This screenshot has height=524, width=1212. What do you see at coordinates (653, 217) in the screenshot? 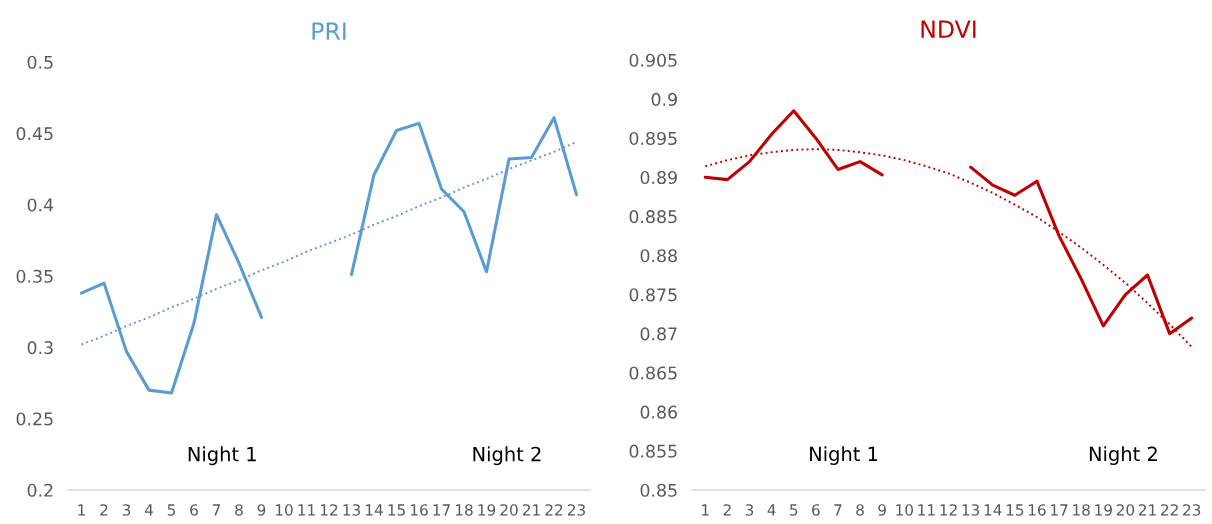
I see `y-tick-label: 0.885` at bounding box center [653, 217].